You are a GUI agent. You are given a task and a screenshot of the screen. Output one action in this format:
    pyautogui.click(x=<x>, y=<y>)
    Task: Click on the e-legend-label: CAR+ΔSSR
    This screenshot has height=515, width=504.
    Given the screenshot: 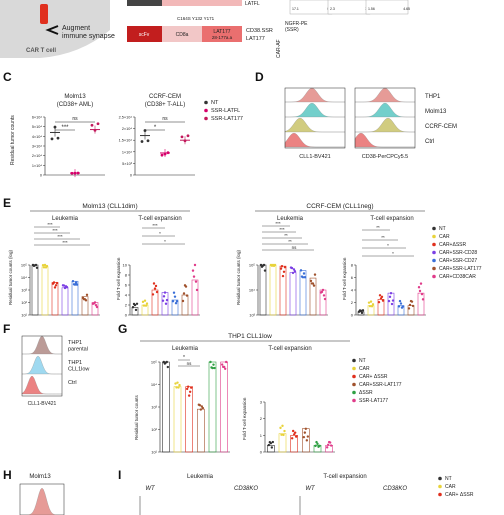 What is the action you would take?
    pyautogui.click(x=452, y=245)
    